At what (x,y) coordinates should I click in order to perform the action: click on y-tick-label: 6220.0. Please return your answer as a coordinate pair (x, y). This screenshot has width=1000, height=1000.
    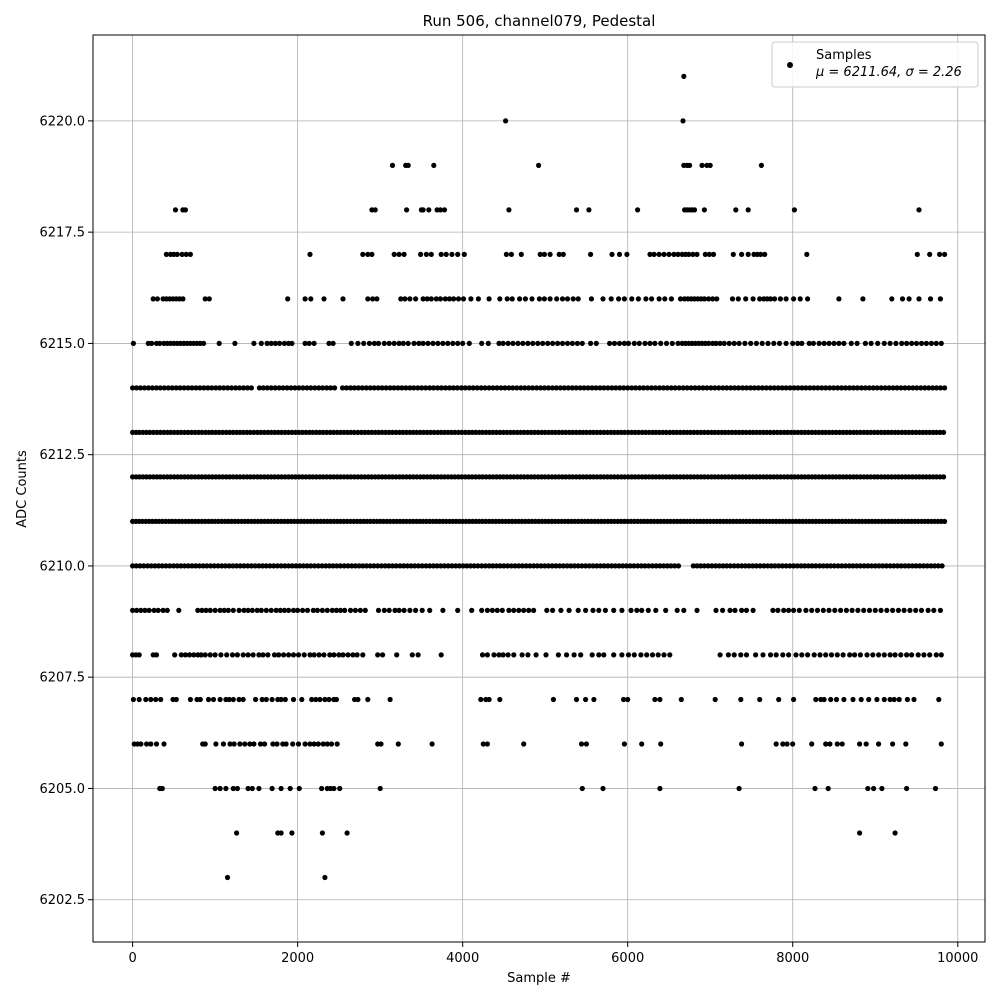
    Looking at the image, I should click on (63, 121).